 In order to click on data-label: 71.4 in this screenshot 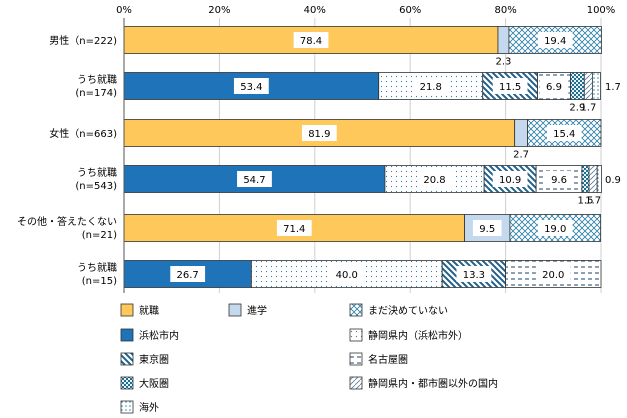, I will do `click(294, 229)`.